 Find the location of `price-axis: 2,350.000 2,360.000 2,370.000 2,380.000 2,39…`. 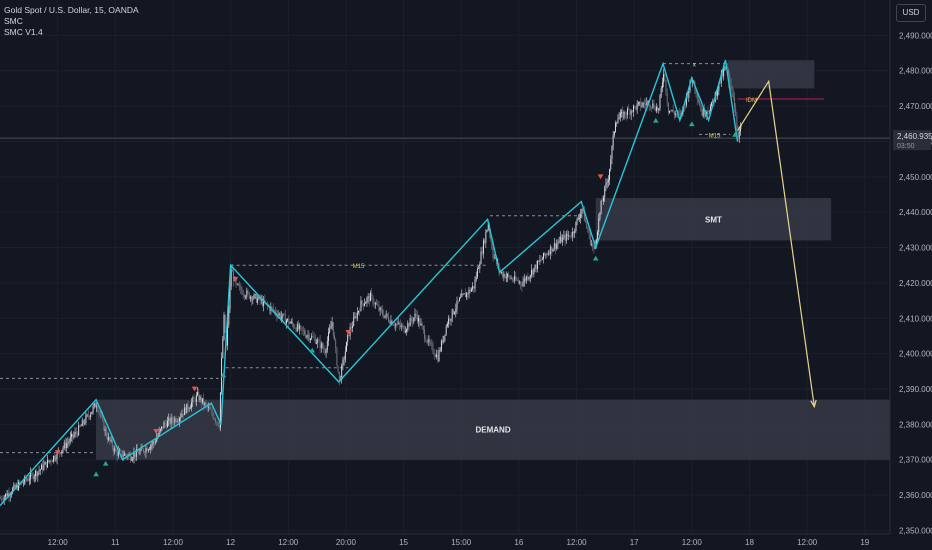

price-axis: 2,350.000 2,360.000 2,370.000 2,380.000 2,39… is located at coordinates (910, 275).